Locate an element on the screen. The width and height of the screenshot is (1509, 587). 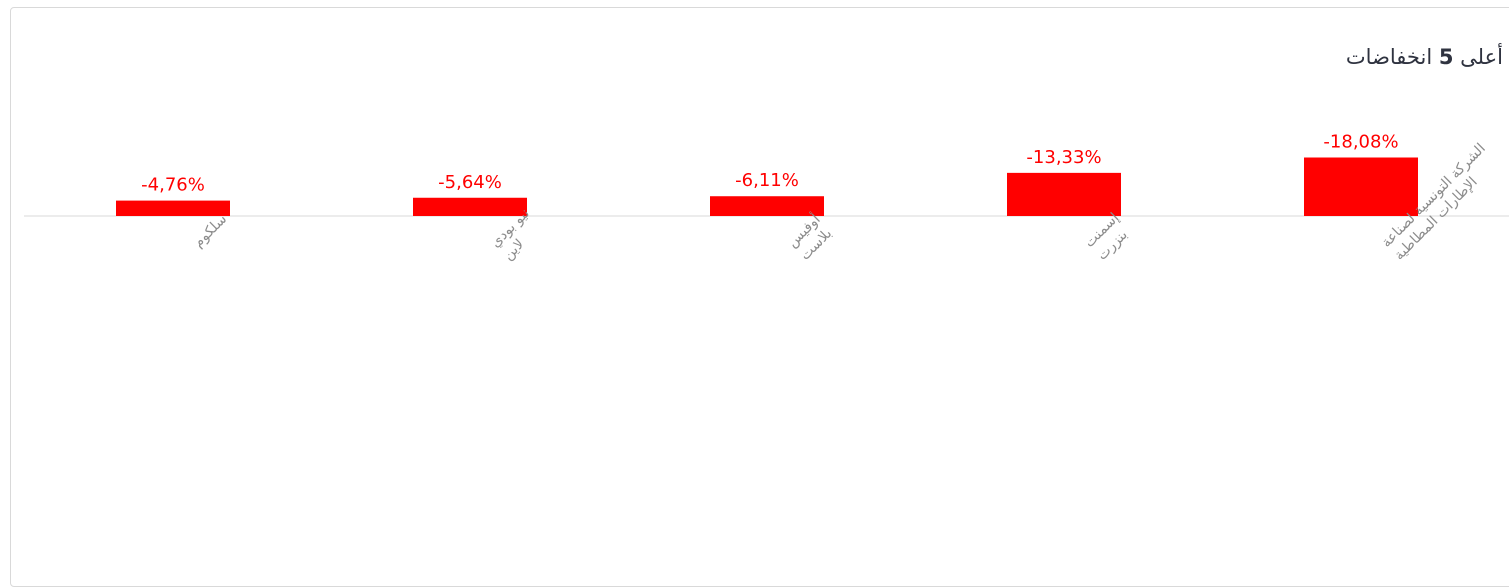
chart-title: أعلى 5 انخفاضات is located at coordinates (1424, 57).